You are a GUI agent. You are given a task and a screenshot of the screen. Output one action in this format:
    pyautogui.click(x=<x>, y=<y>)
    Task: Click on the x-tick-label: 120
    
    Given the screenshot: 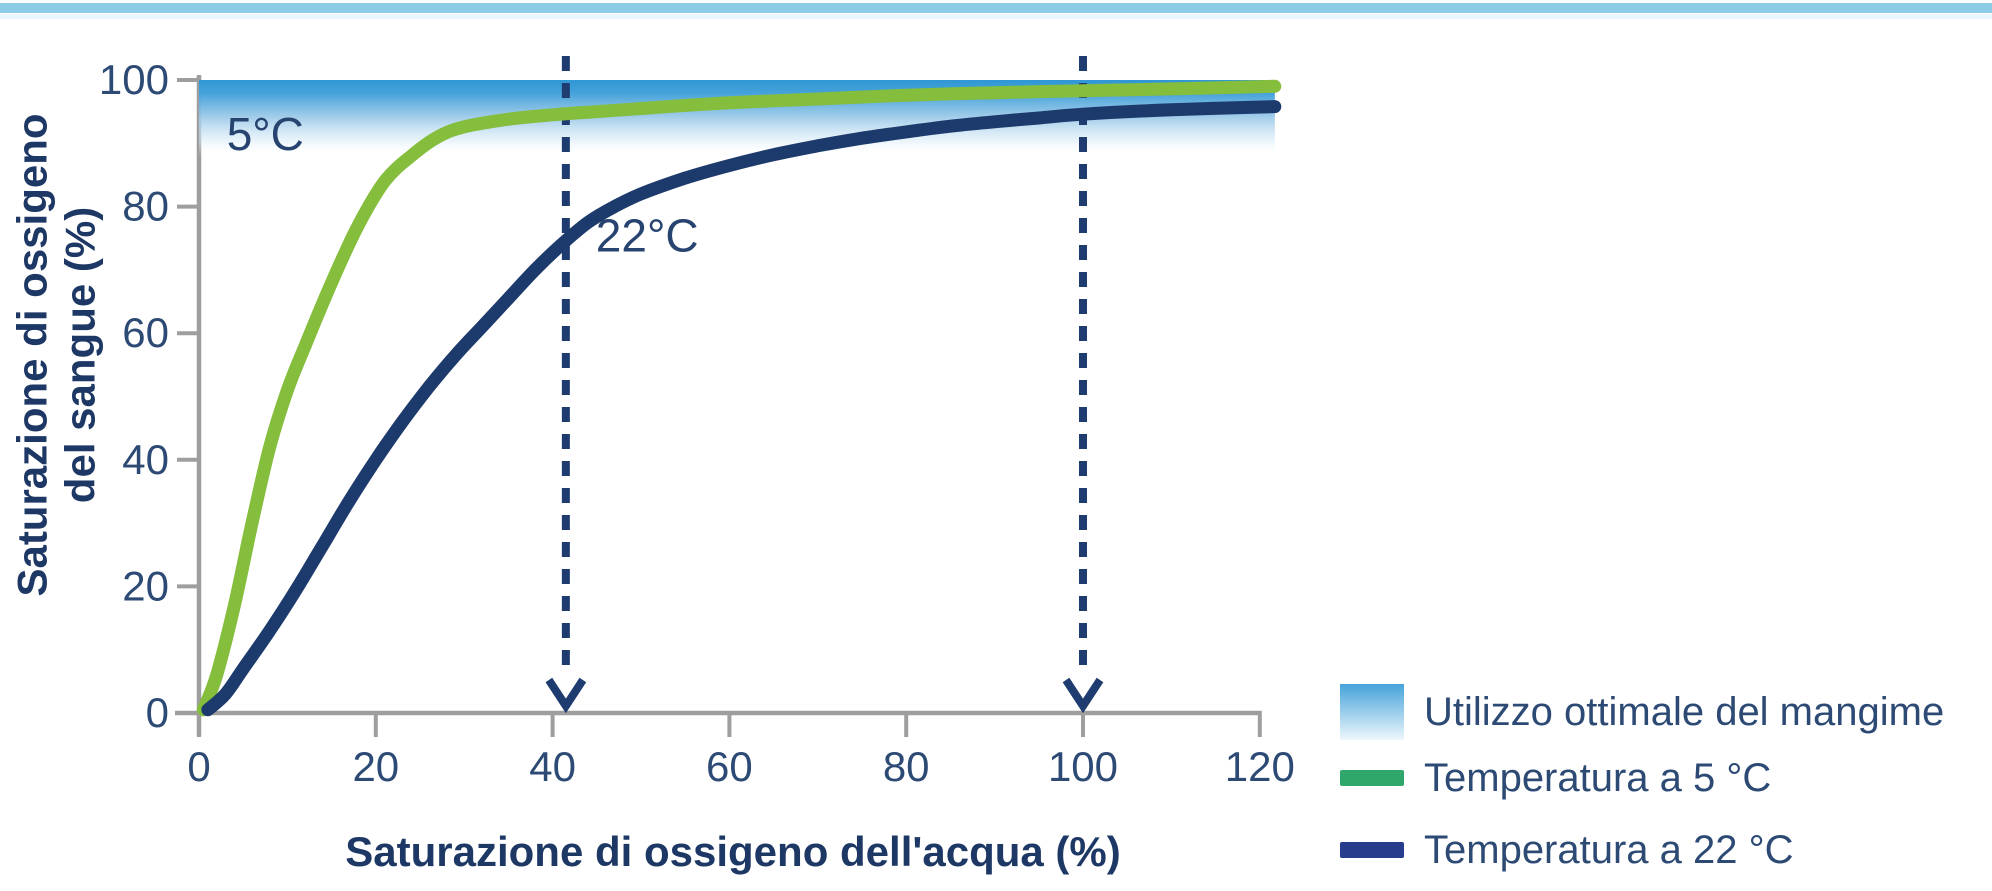 What is the action you would take?
    pyautogui.click(x=1260, y=766)
    